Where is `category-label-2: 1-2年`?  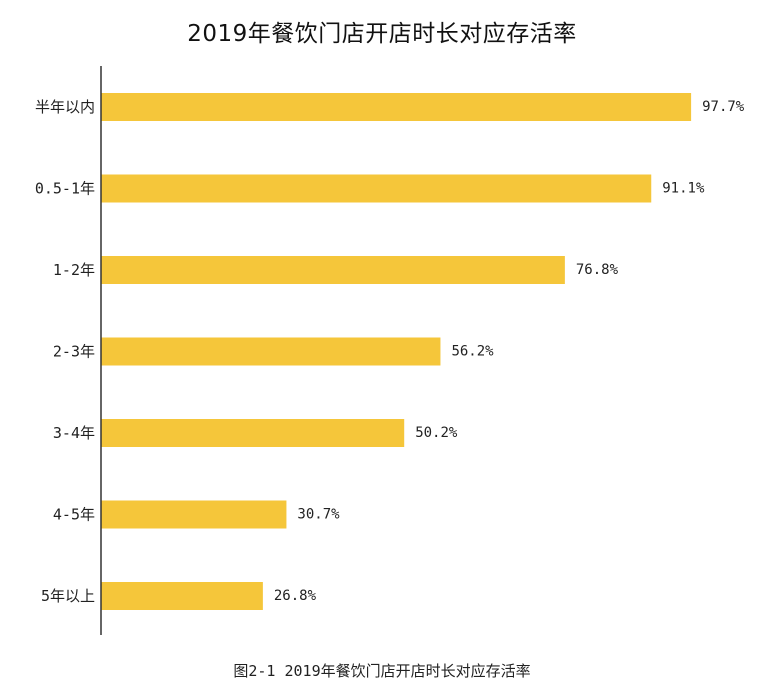 category-label-2: 1-2年 is located at coordinates (74, 270).